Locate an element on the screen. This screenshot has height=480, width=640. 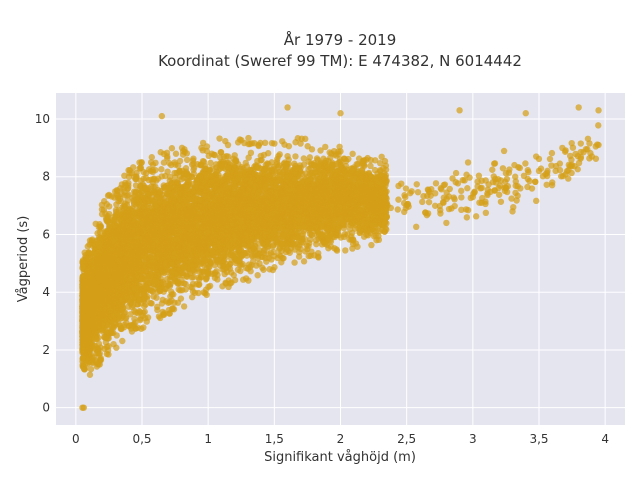
chart-title-line1: År 1979 - 2019 is located at coordinates (340, 39).